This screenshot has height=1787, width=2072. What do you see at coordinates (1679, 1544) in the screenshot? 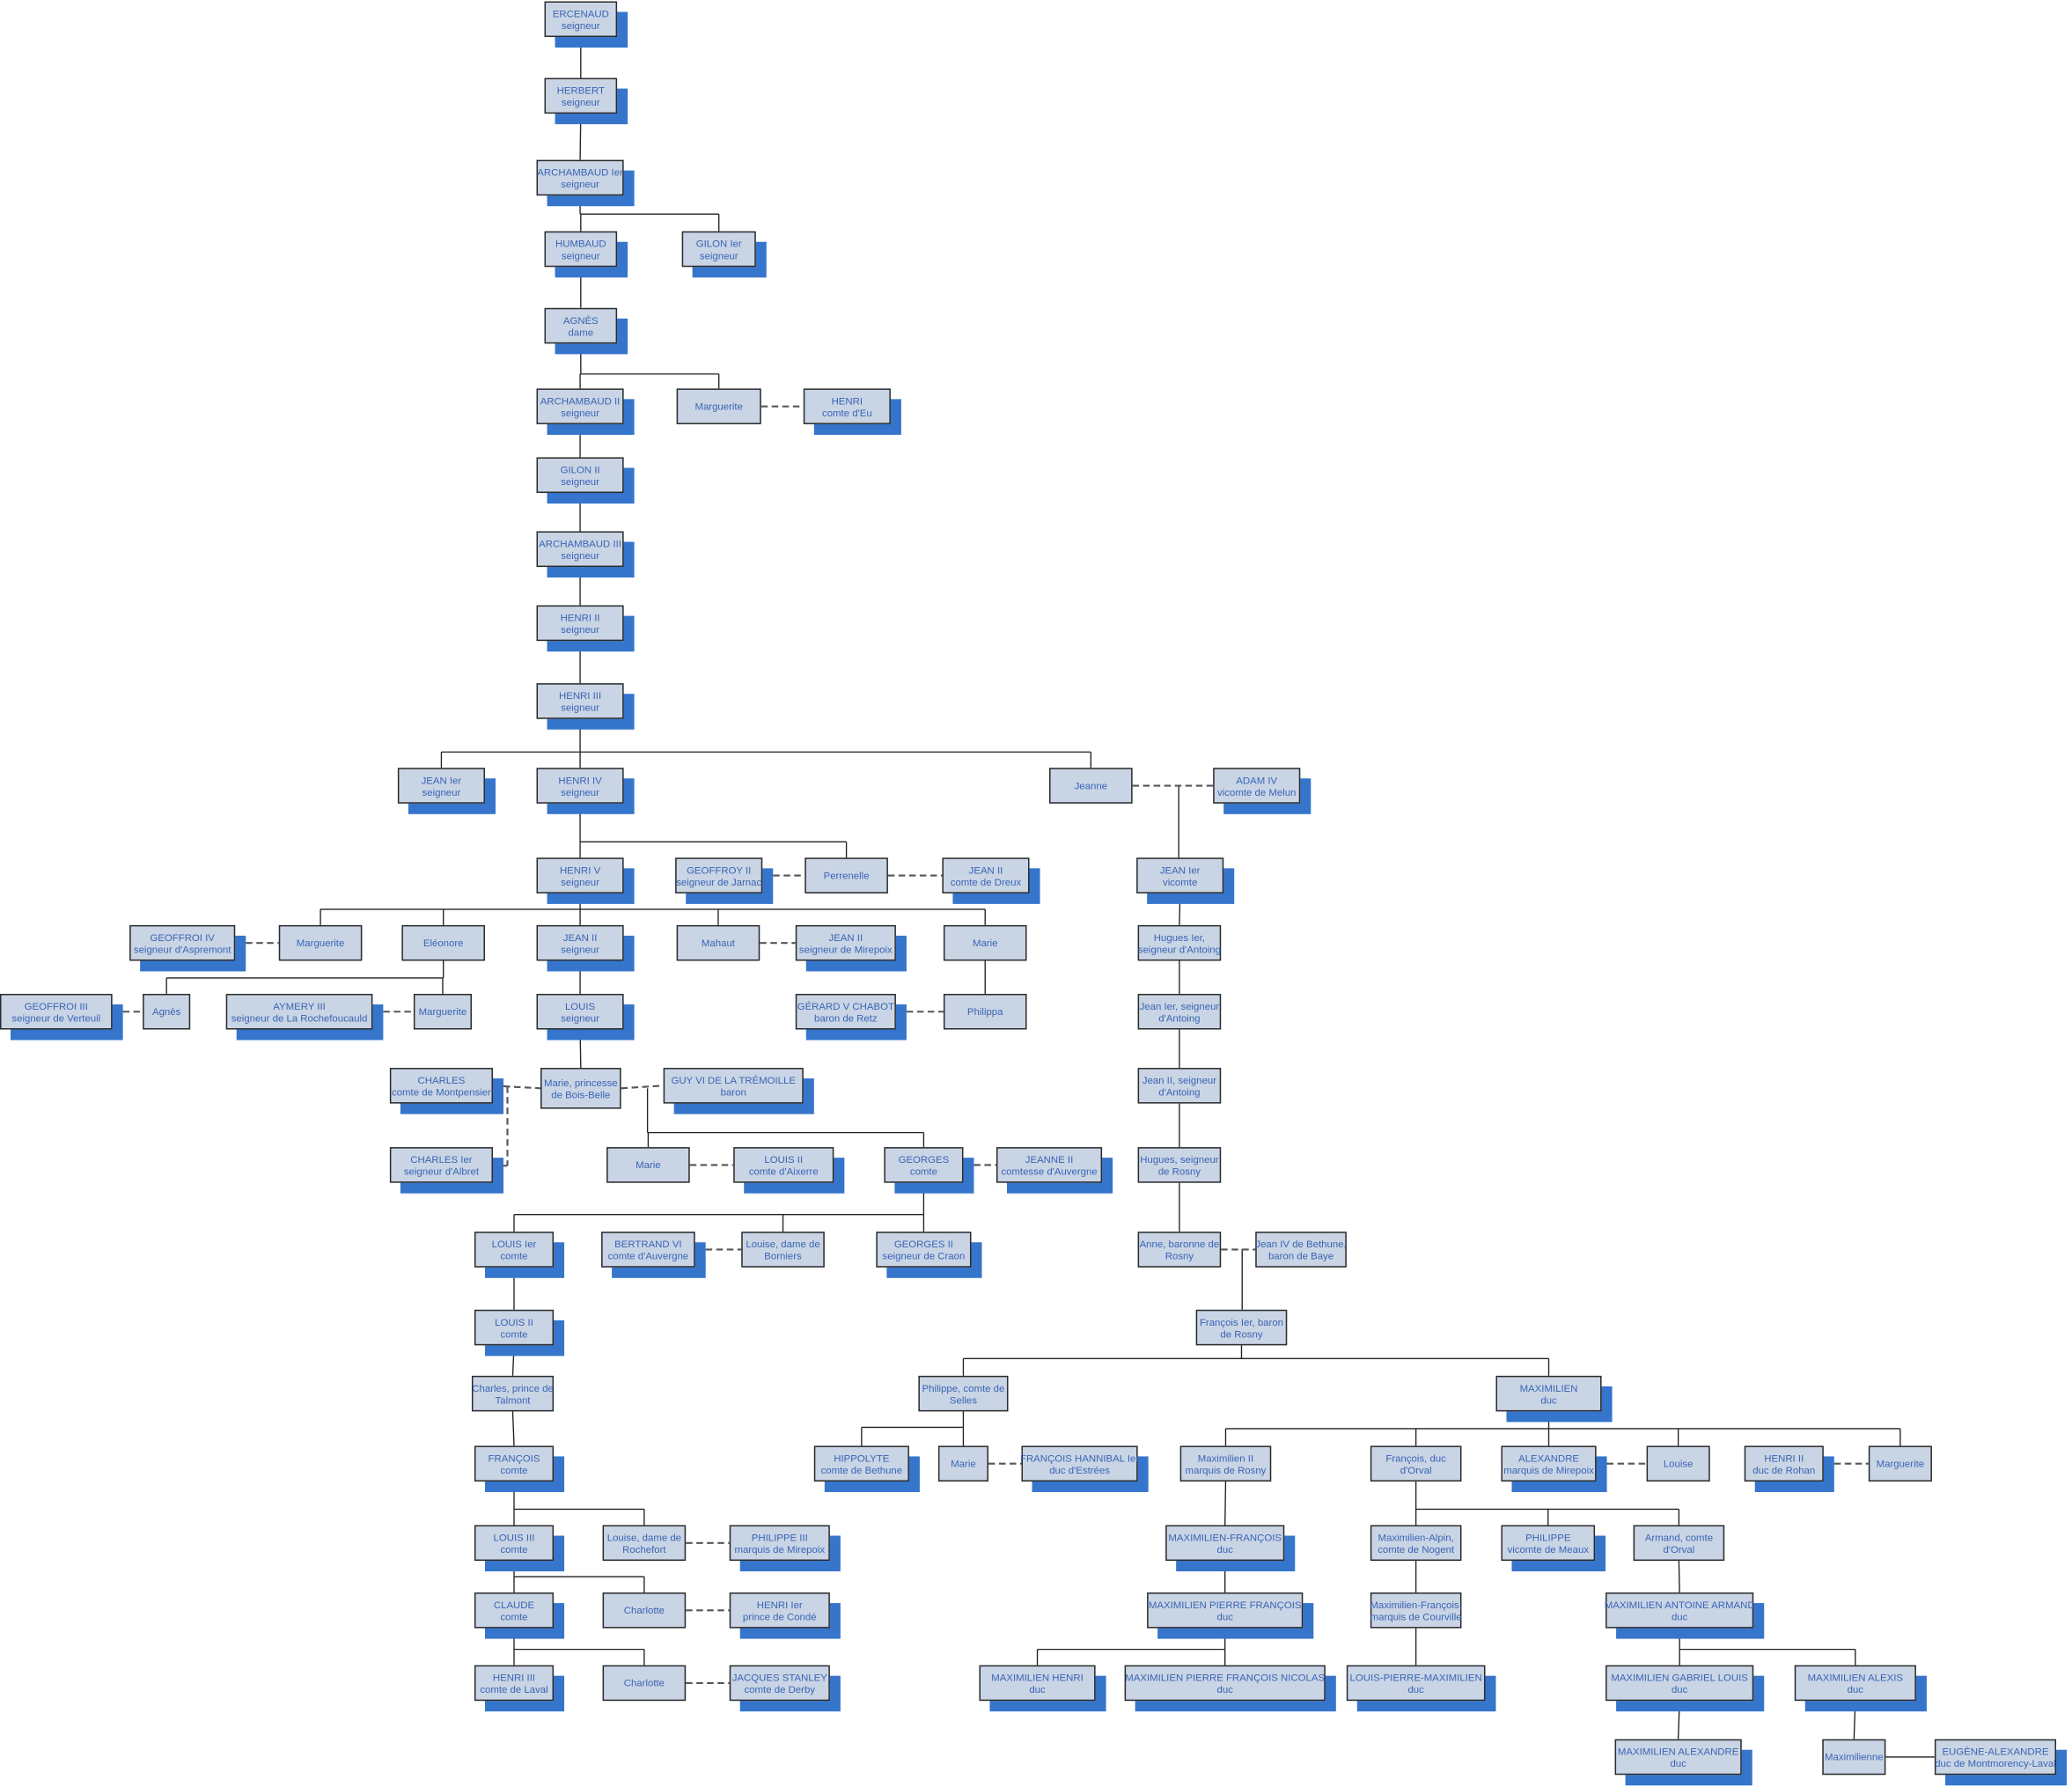
I see `person-node: Armand, comte d'Orval` at bounding box center [1679, 1544].